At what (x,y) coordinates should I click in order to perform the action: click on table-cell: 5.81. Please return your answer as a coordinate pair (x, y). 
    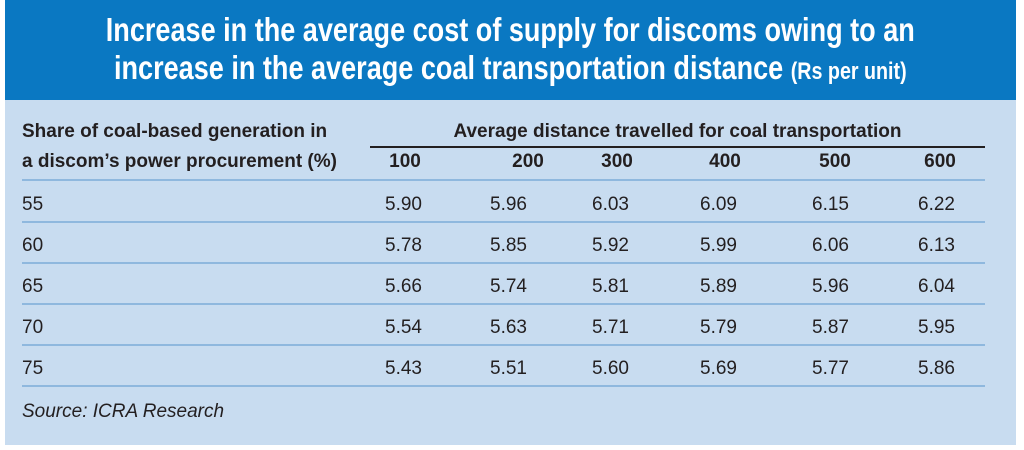
    Looking at the image, I should click on (610, 286).